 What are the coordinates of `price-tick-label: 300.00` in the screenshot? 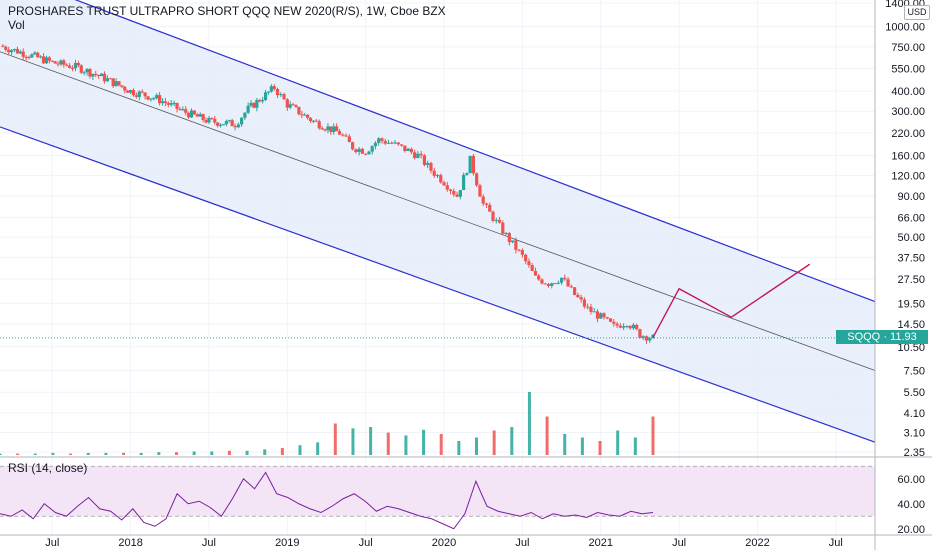 It's located at (908, 112).